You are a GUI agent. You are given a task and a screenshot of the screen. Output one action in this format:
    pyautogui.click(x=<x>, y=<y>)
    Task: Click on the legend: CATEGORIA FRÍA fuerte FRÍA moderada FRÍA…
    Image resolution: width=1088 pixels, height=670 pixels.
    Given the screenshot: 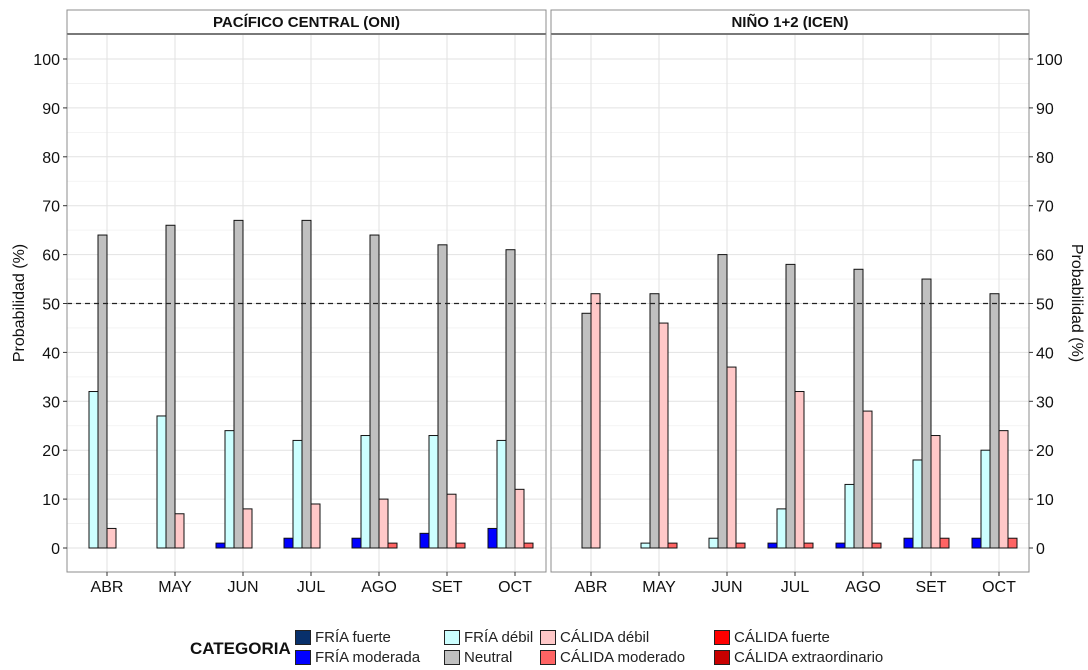 What is the action you would take?
    pyautogui.click(x=550, y=648)
    